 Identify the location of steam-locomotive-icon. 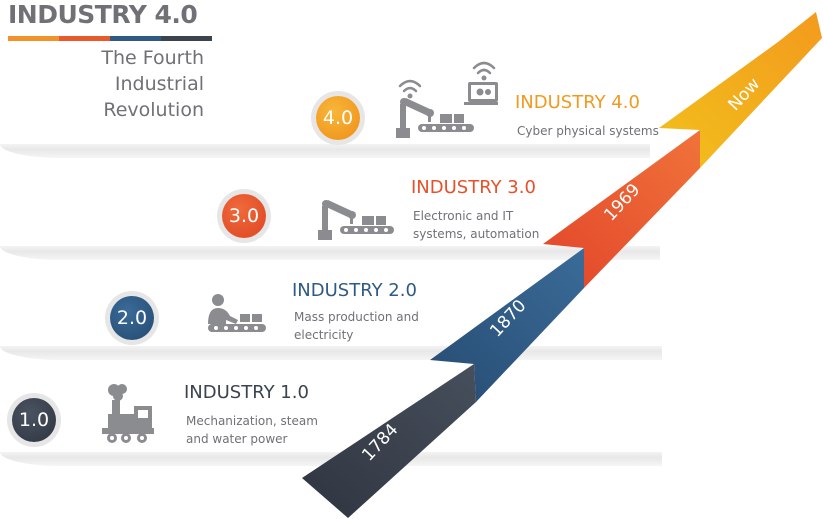
(128, 413).